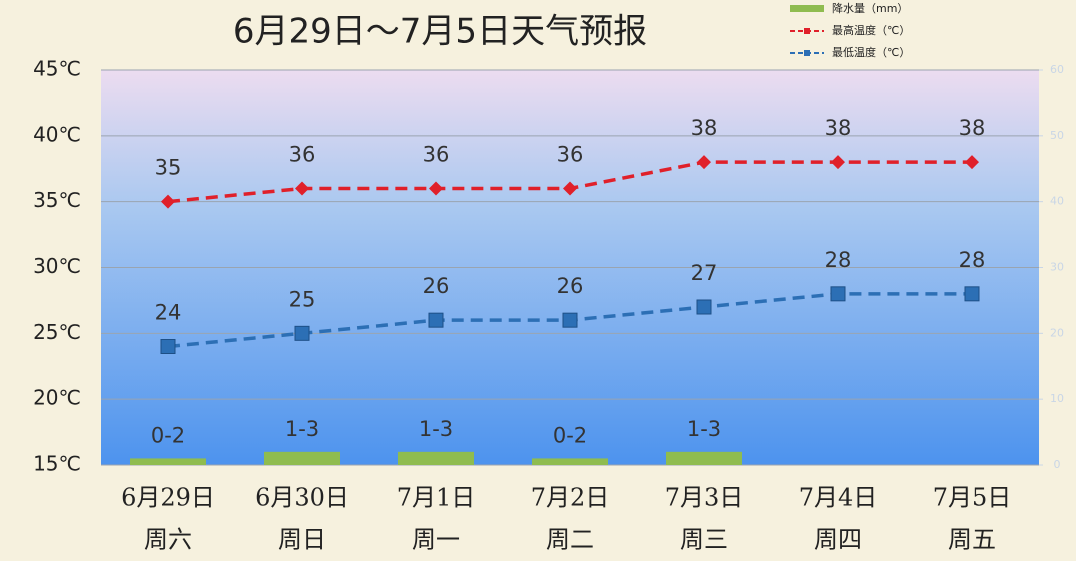 The width and height of the screenshot is (1076, 561). I want to click on x-tick-sublabel: 周四, so click(838, 540).